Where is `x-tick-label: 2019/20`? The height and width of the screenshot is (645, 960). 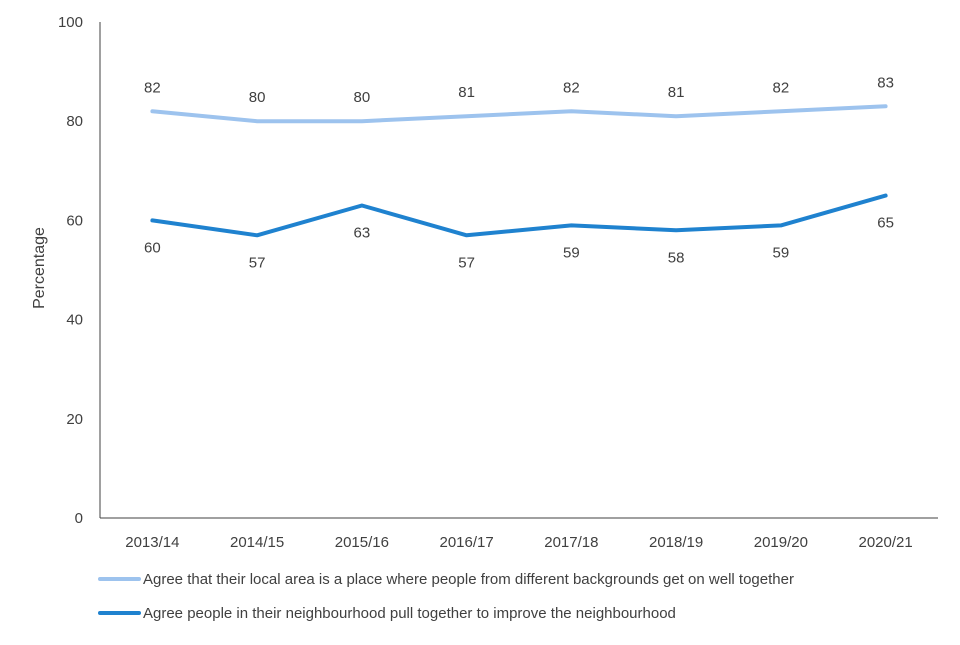
x-tick-label: 2019/20 is located at coordinates (781, 542).